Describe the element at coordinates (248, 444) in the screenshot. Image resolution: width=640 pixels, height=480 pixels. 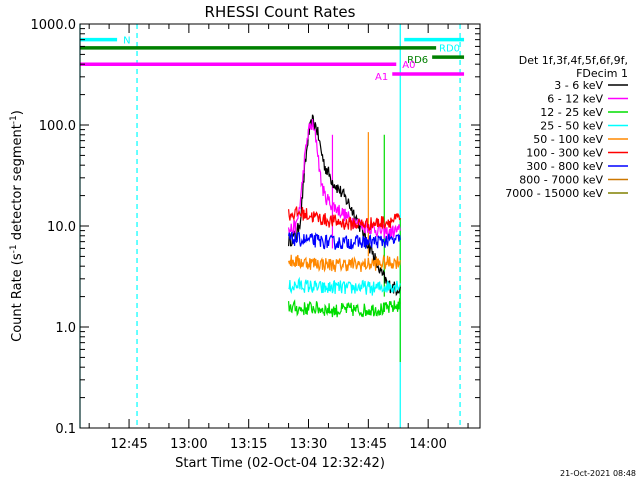
I see `x-tick-label: 13:15` at that location.